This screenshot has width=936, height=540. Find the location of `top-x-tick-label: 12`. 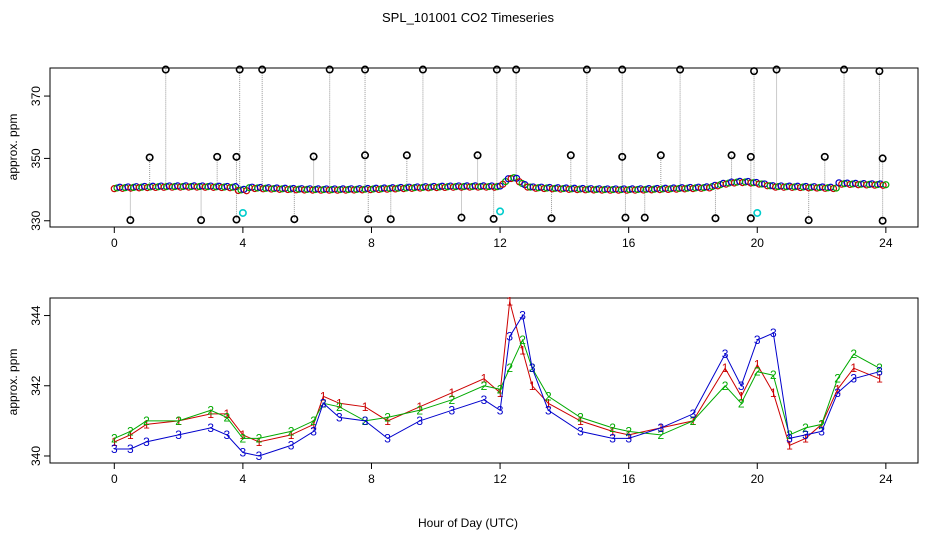

top-x-tick-label: 12 is located at coordinates (500, 243).